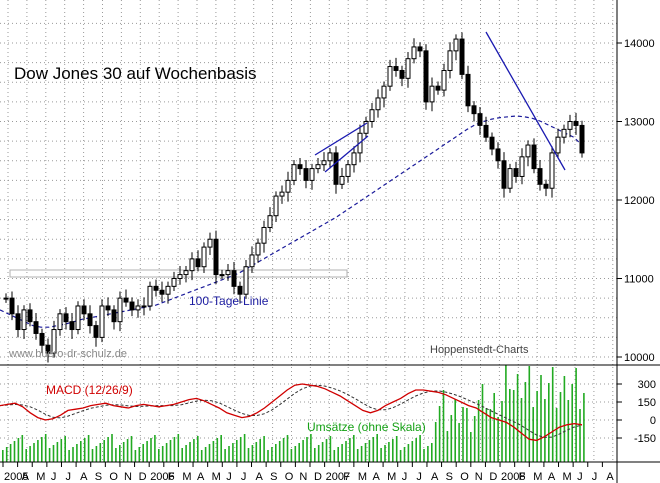 Image resolution: width=660 pixels, height=483 pixels. What do you see at coordinates (98, 477) in the screenshot?
I see `x-tick-label: S` at bounding box center [98, 477].